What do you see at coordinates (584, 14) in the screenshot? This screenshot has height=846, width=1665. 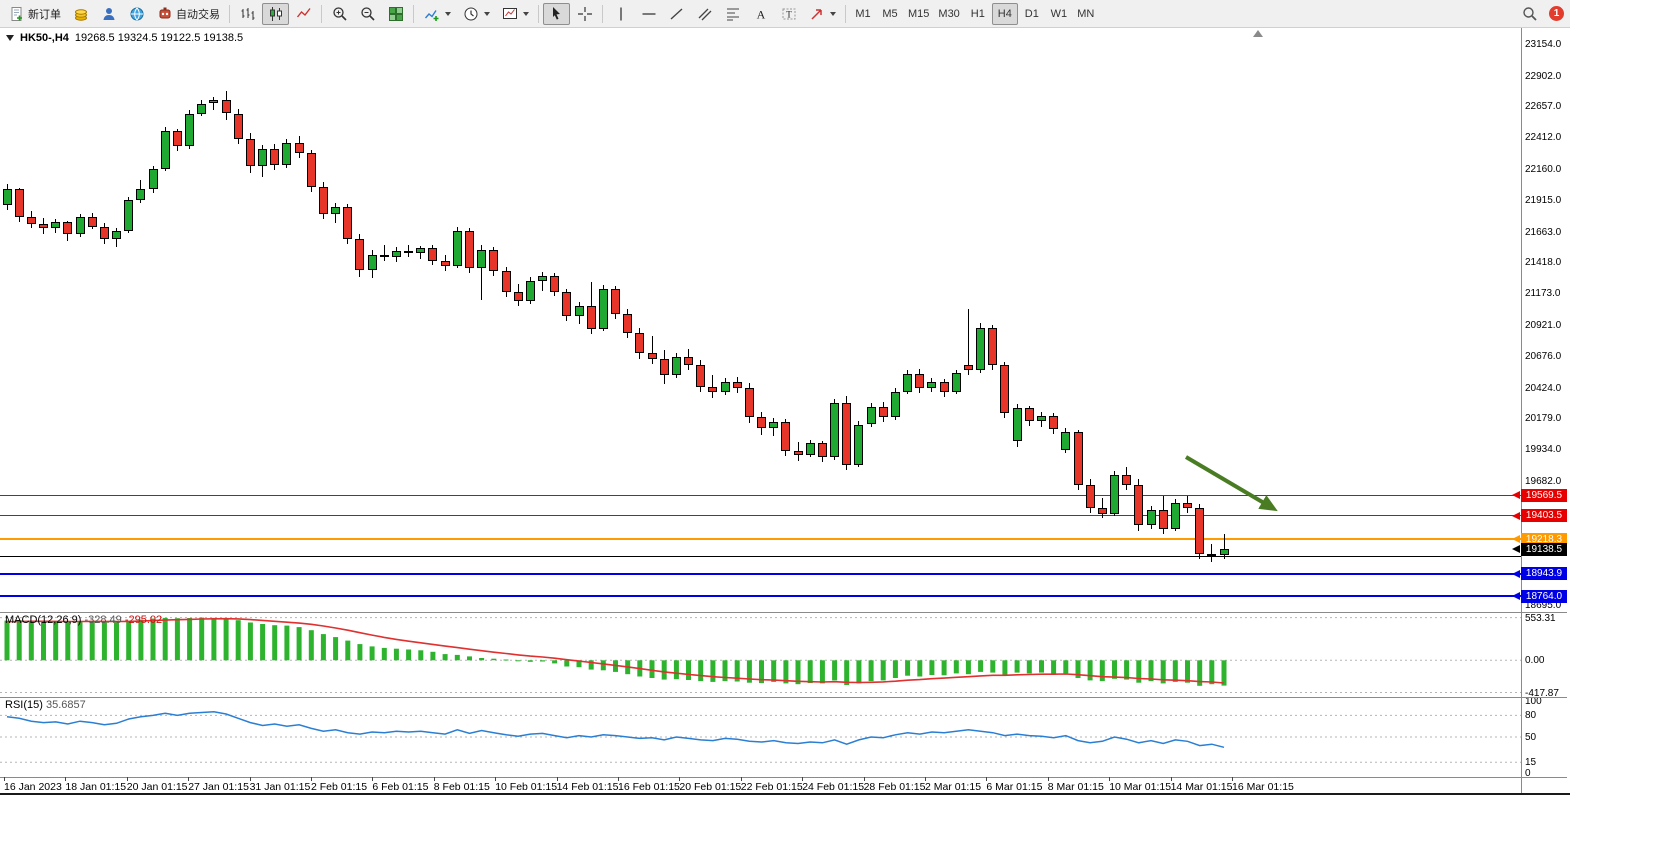 I see `crosshair-button` at bounding box center [584, 14].